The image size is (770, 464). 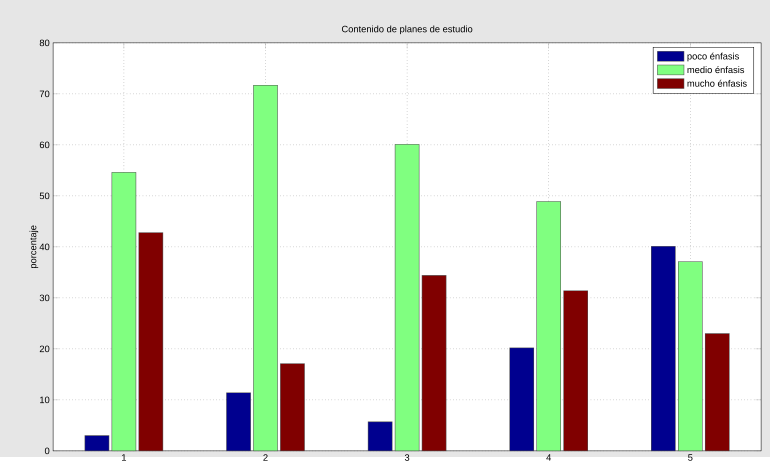 What do you see at coordinates (407, 457) in the screenshot?
I see `x-tick-label: 3` at bounding box center [407, 457].